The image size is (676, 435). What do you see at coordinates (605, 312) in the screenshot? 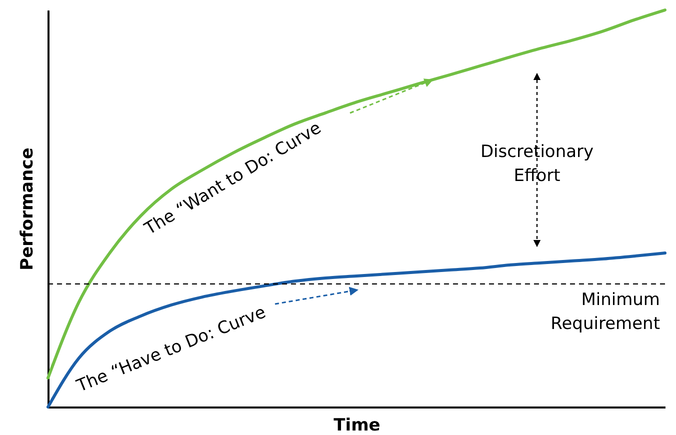
I see `ref-line-label: Minimum Requirement` at bounding box center [605, 312].